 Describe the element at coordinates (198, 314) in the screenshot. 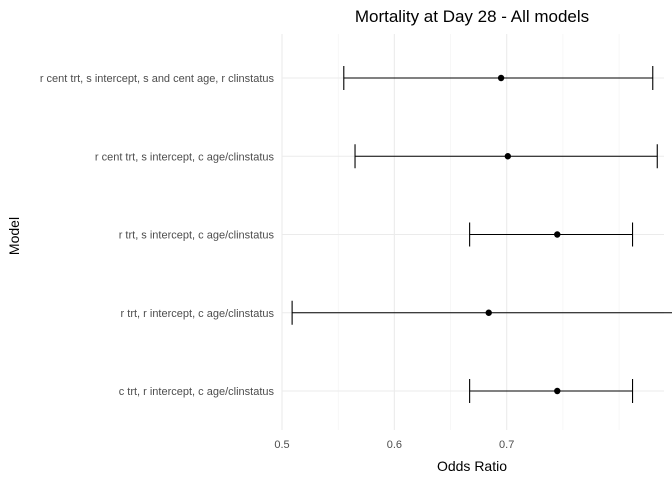

I see `y-tick-label: r trt, r intercept, c age/clinstatus` at that location.